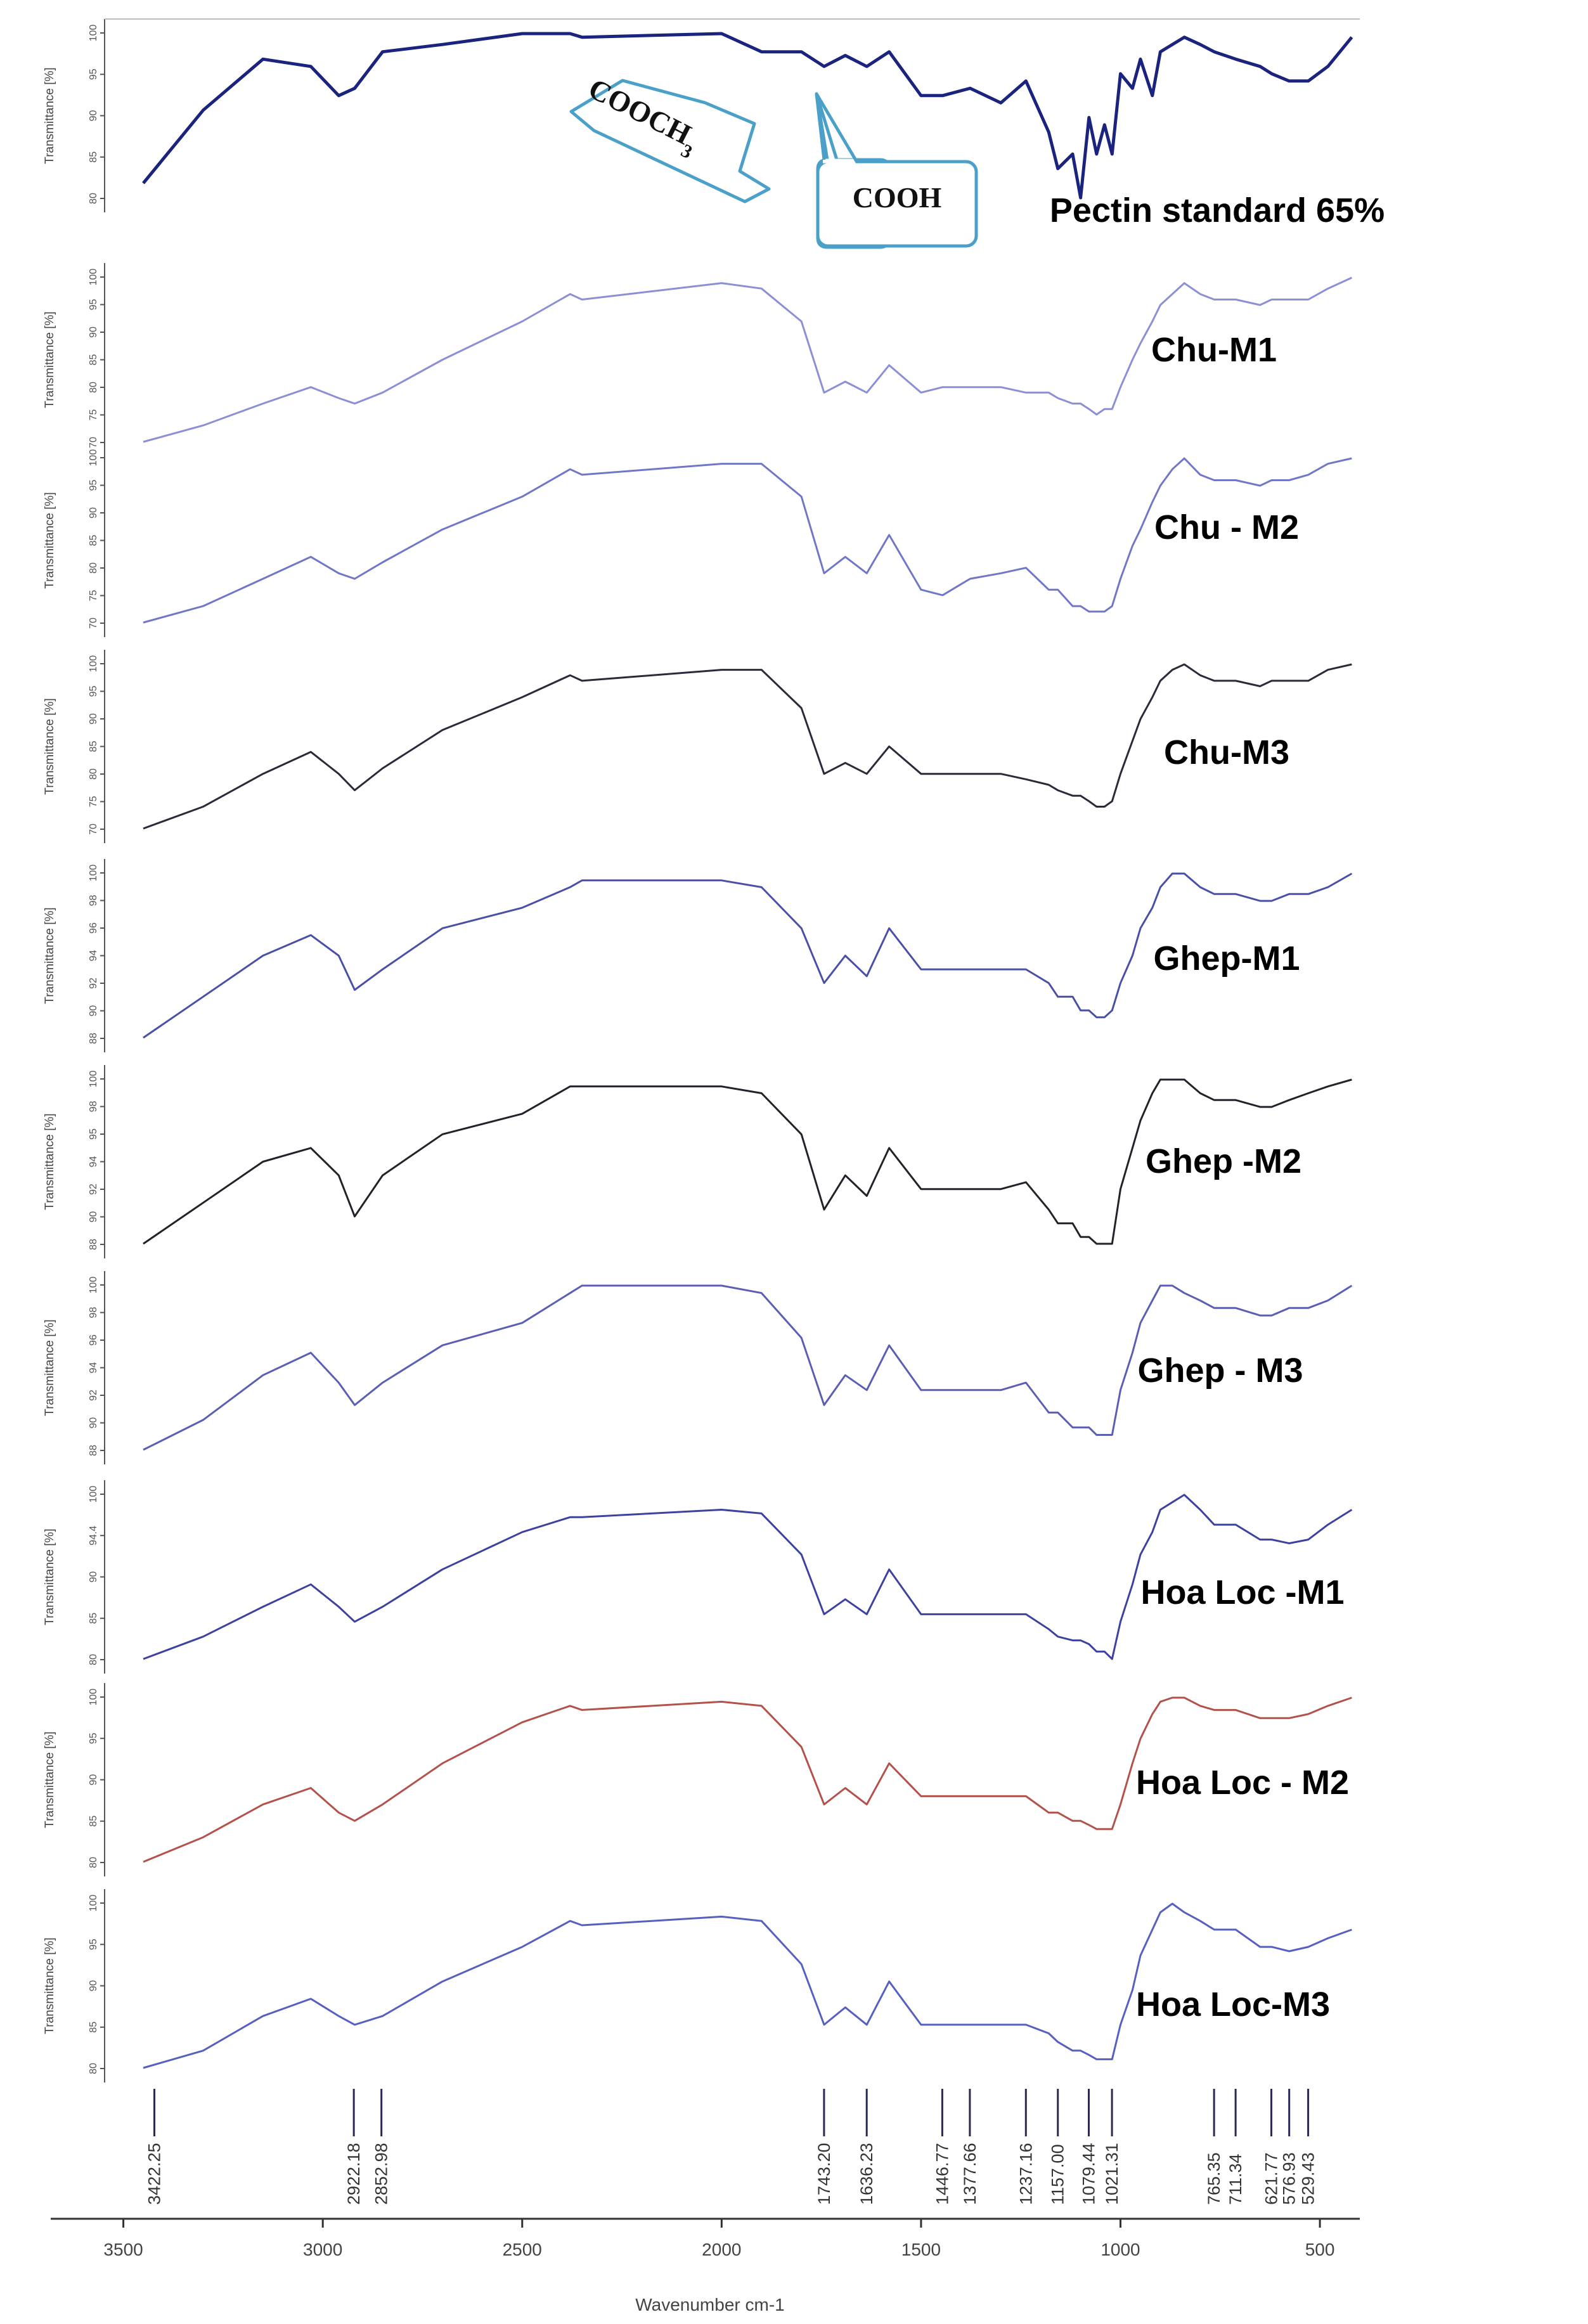  I want to click on x-tick-label: 1500, so click(921, 2250).